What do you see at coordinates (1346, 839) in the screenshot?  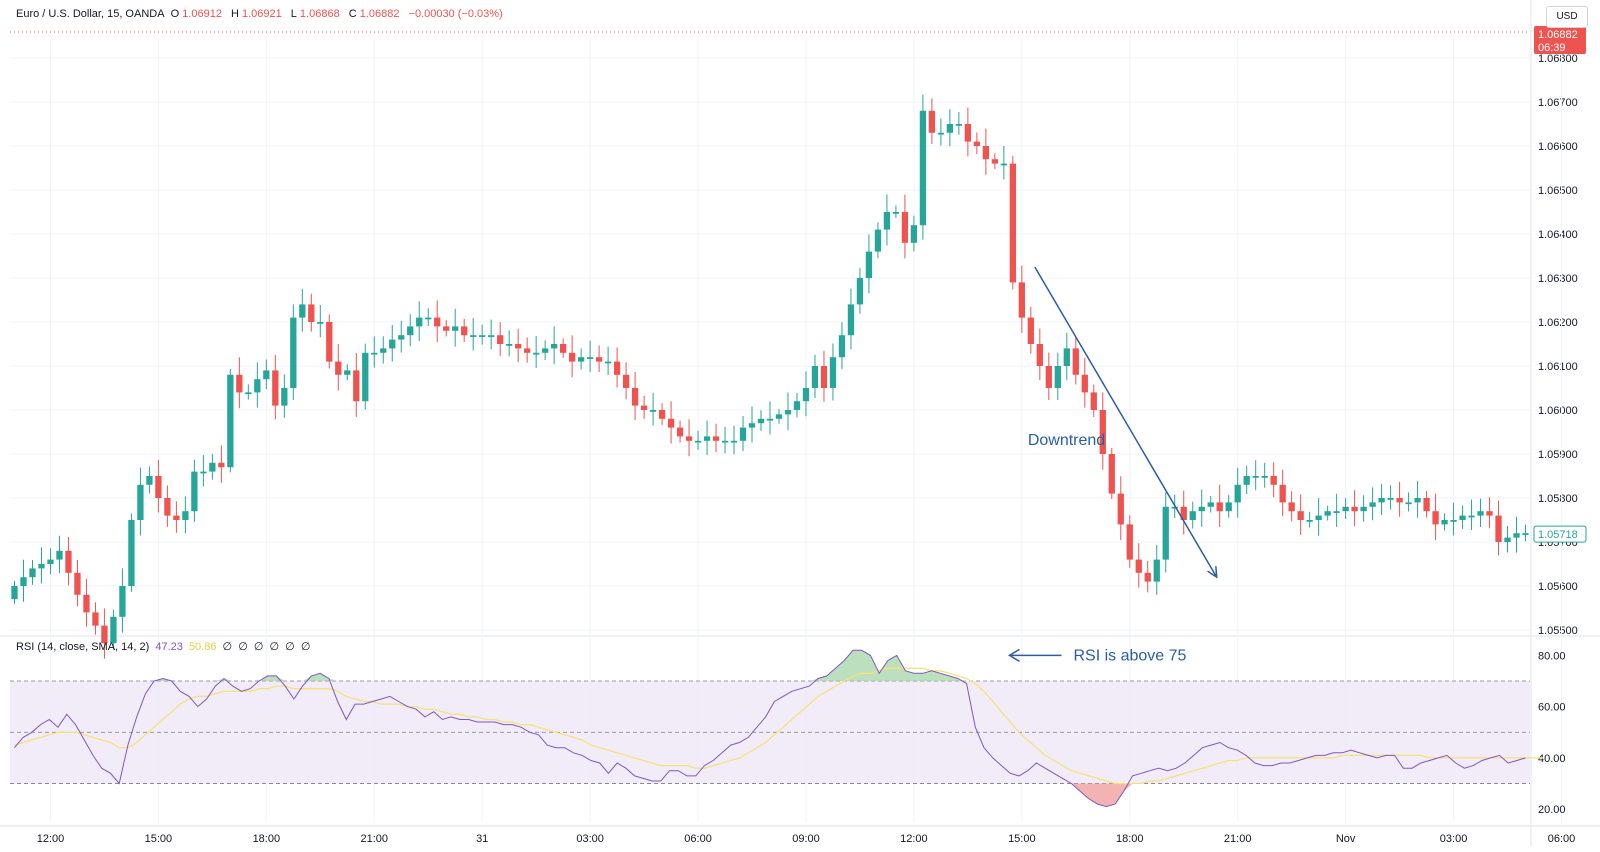 I see `time-tick-label: Nov` at bounding box center [1346, 839].